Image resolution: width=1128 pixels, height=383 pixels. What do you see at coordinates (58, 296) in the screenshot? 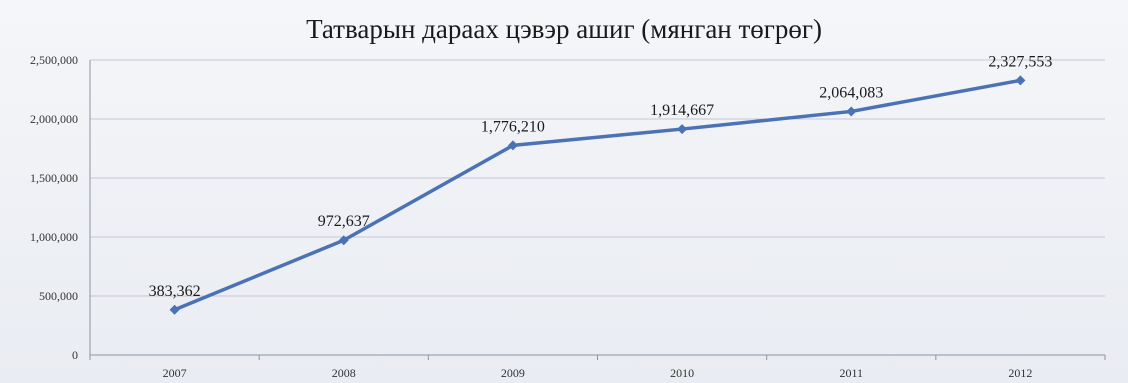
I see `y-tick-label: 500,000` at bounding box center [58, 296].